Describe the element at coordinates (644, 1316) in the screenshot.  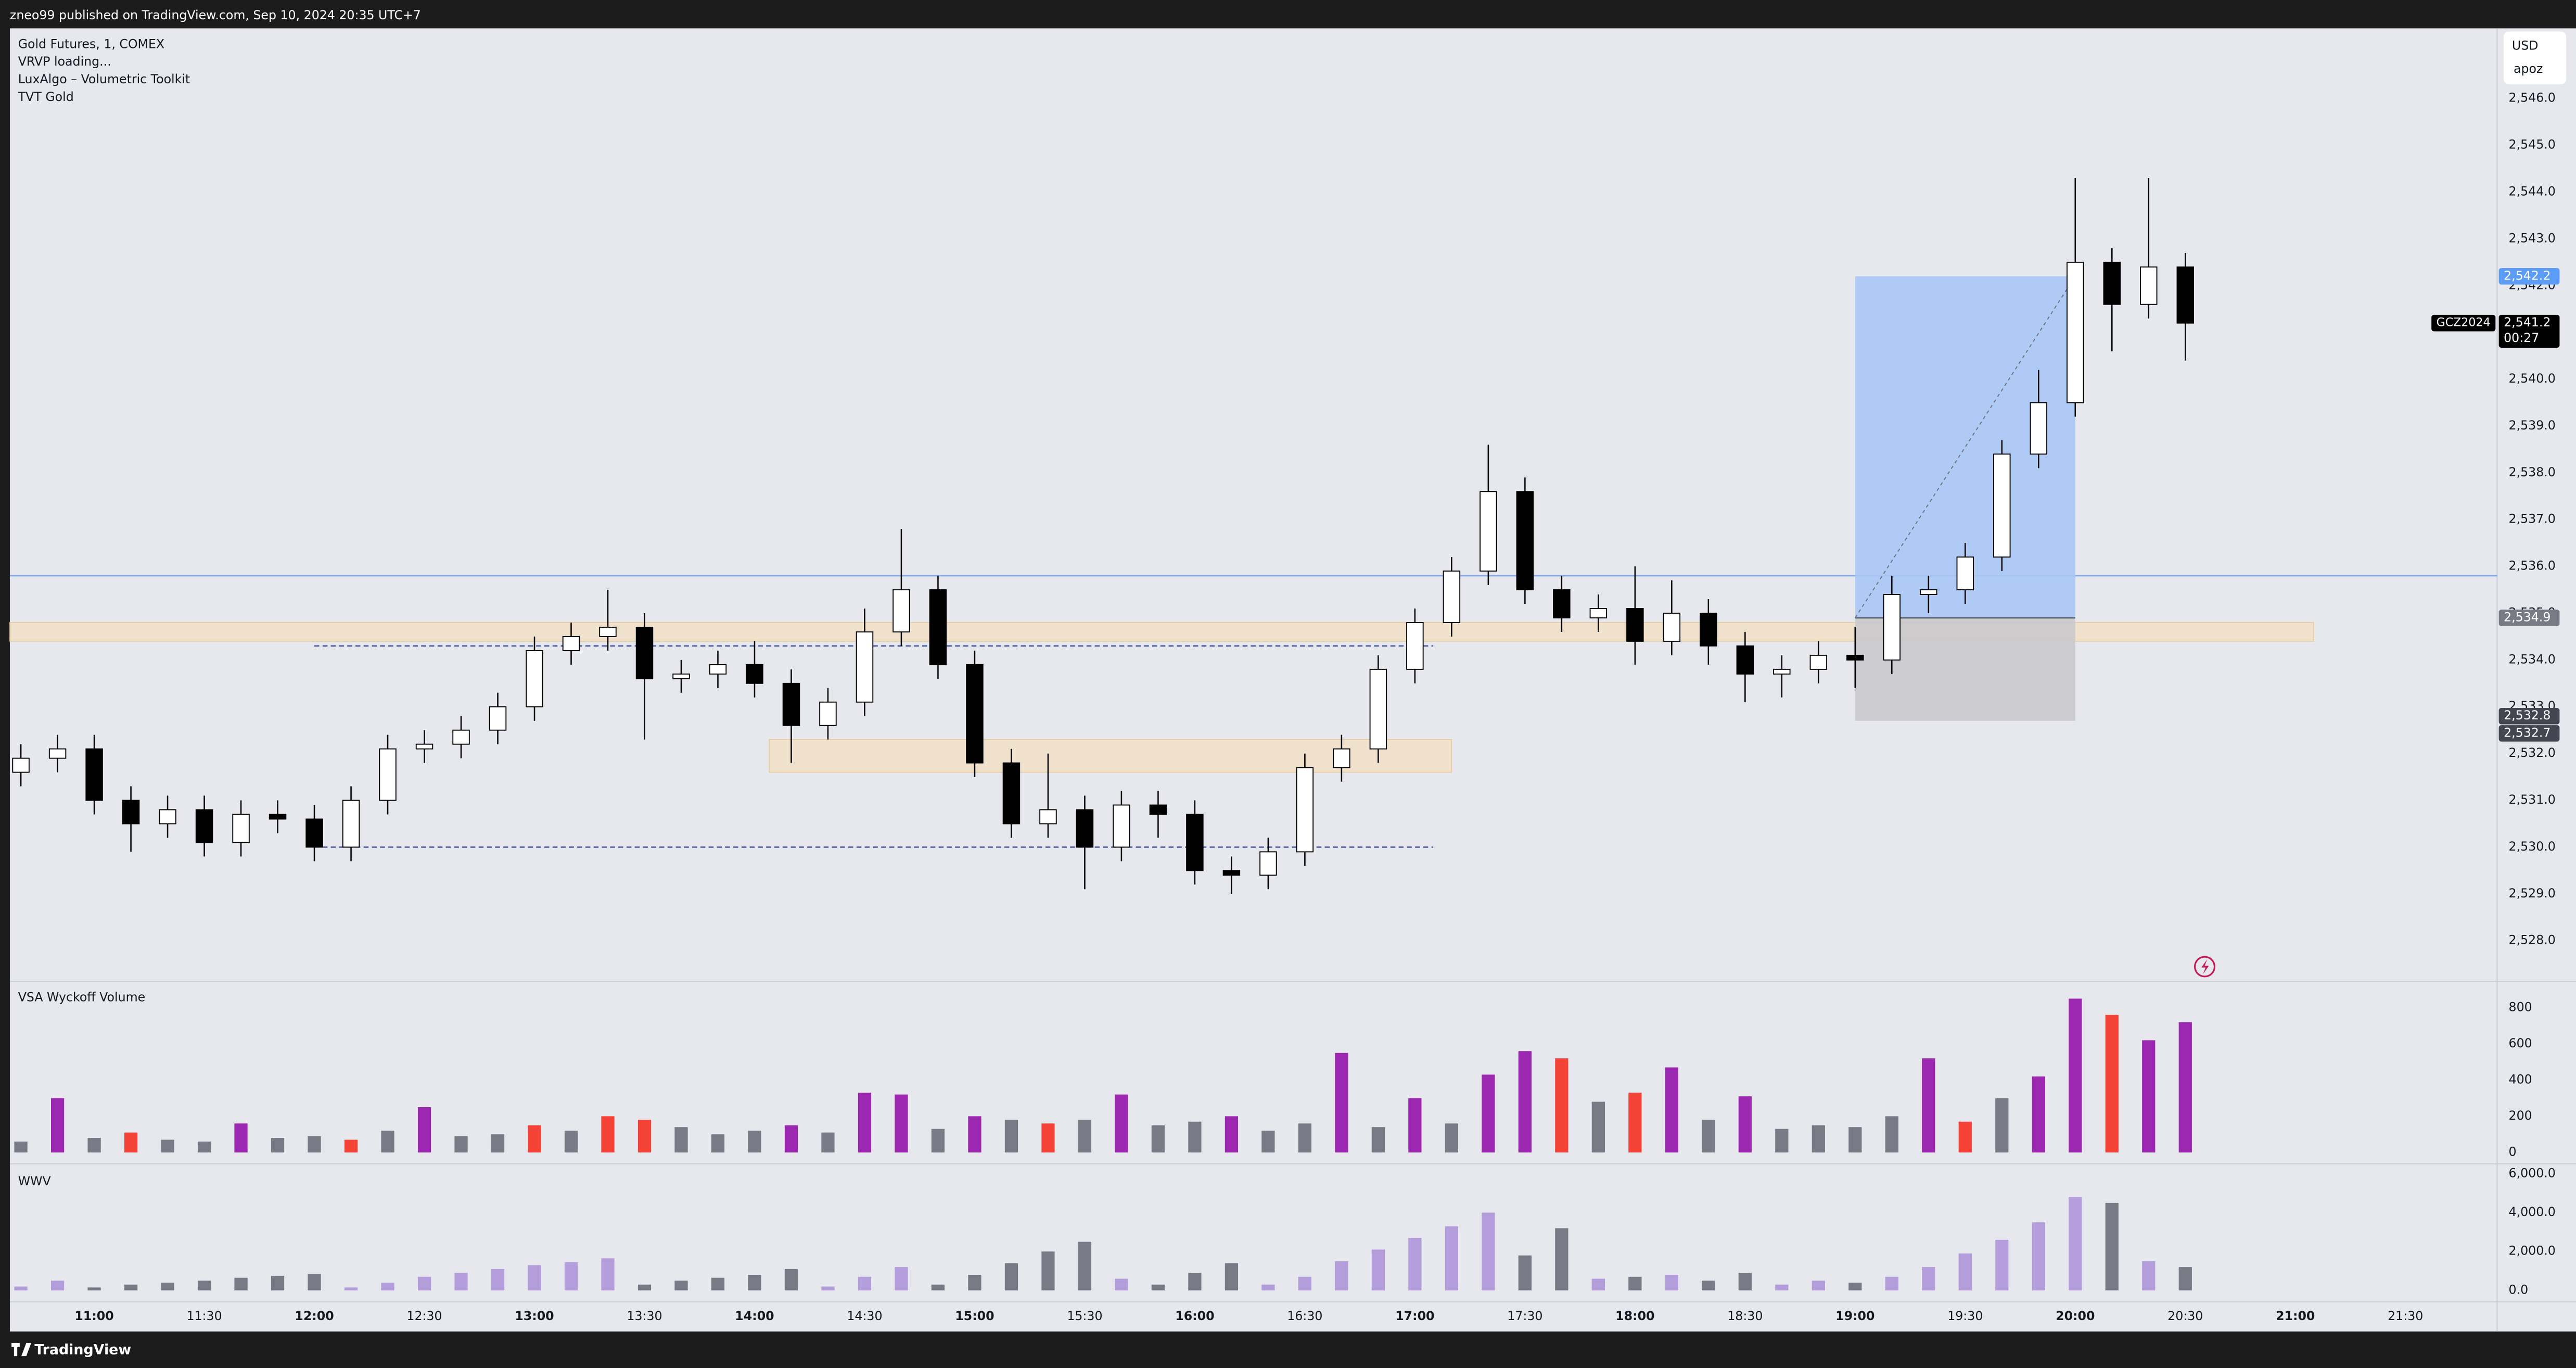
I see `x-tick-label: 13:30` at that location.